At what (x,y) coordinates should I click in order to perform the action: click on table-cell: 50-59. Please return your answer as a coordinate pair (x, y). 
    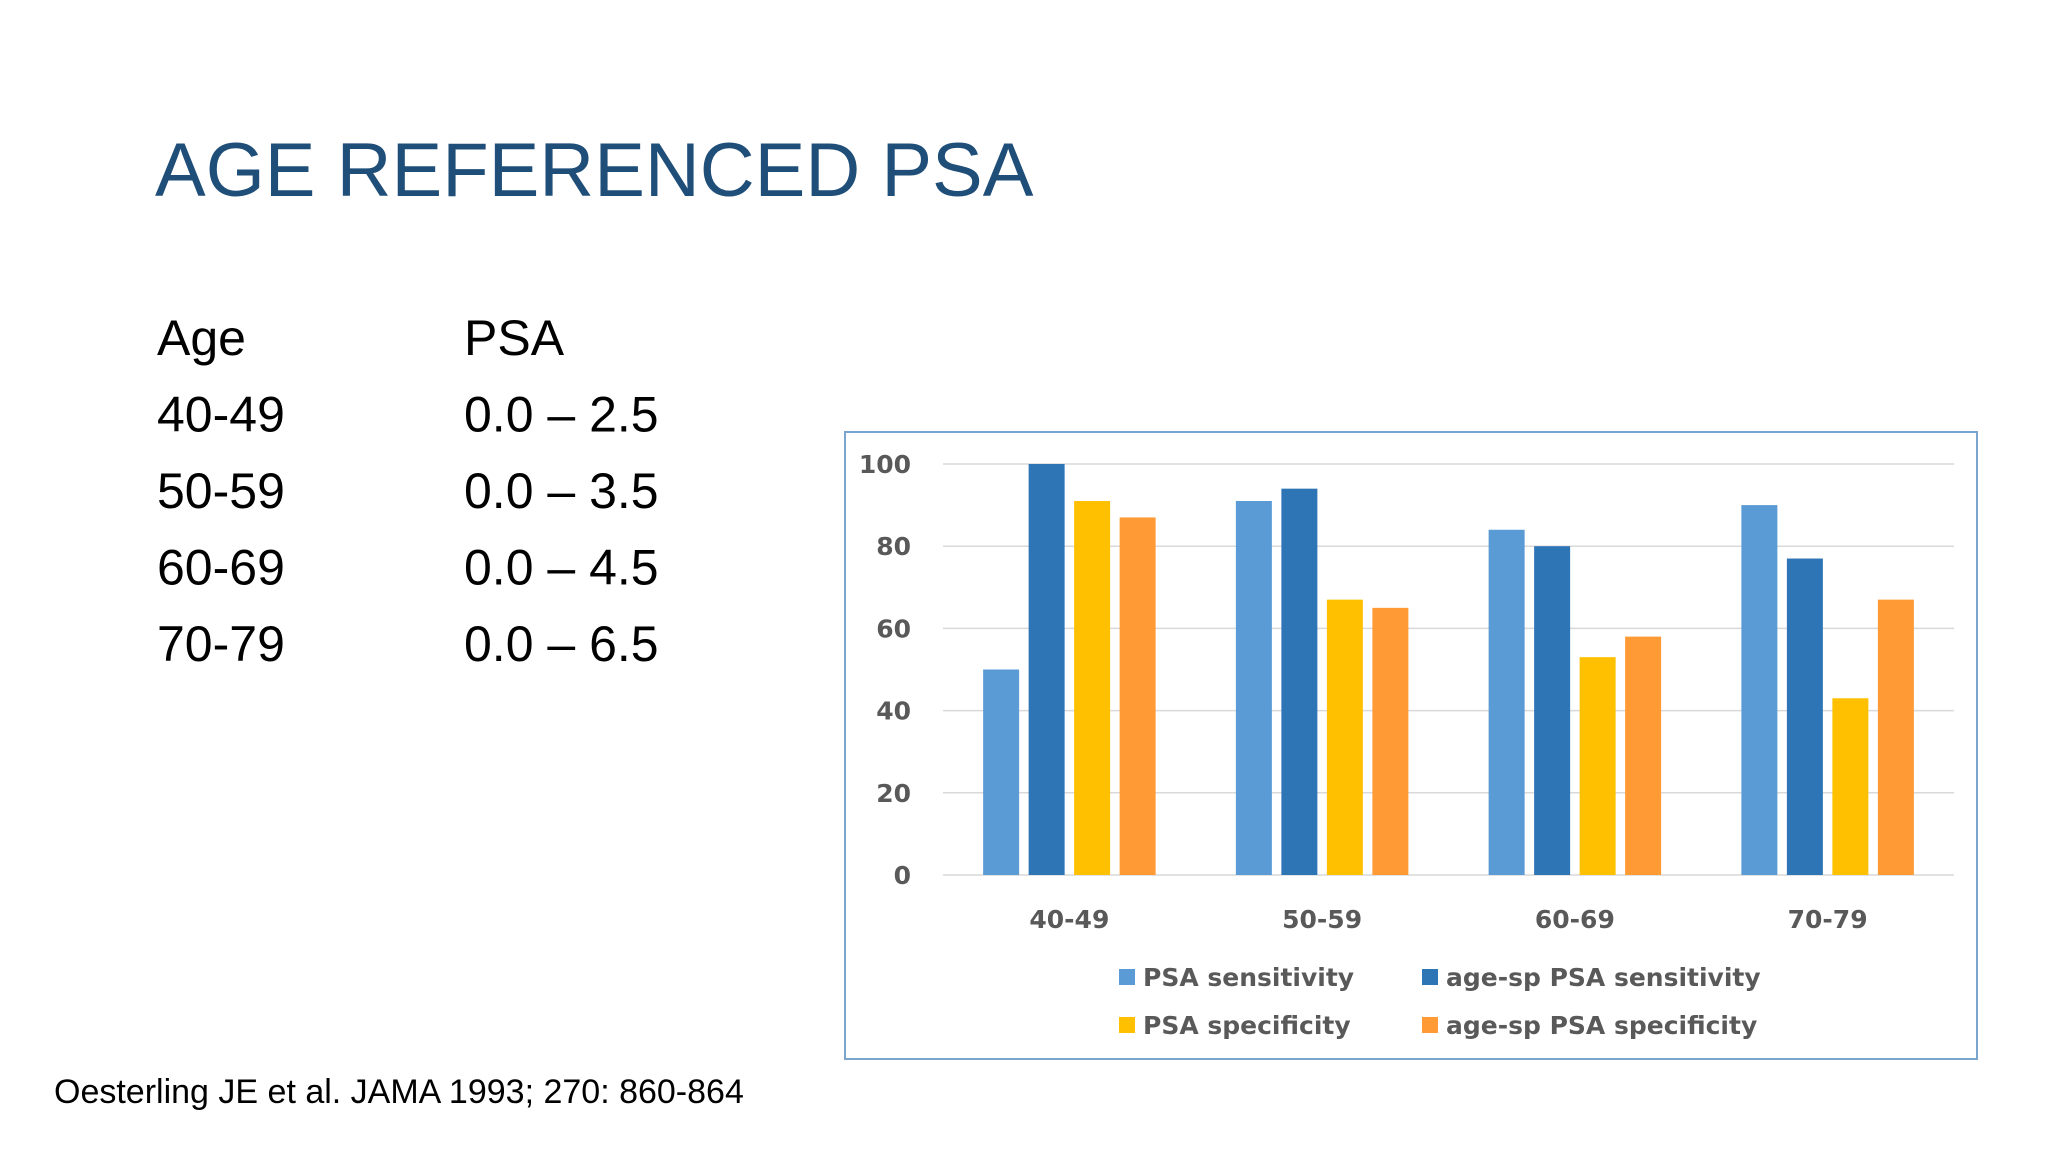
    Looking at the image, I should click on (221, 491).